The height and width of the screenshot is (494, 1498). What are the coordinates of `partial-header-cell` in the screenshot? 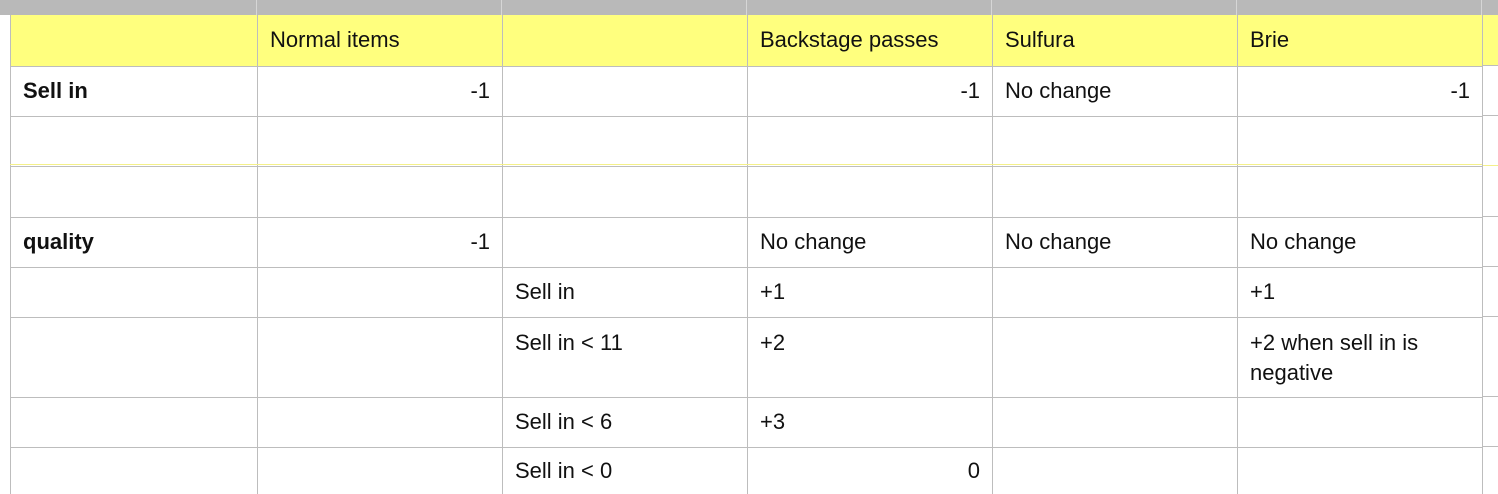 It's located at (1490, 40).